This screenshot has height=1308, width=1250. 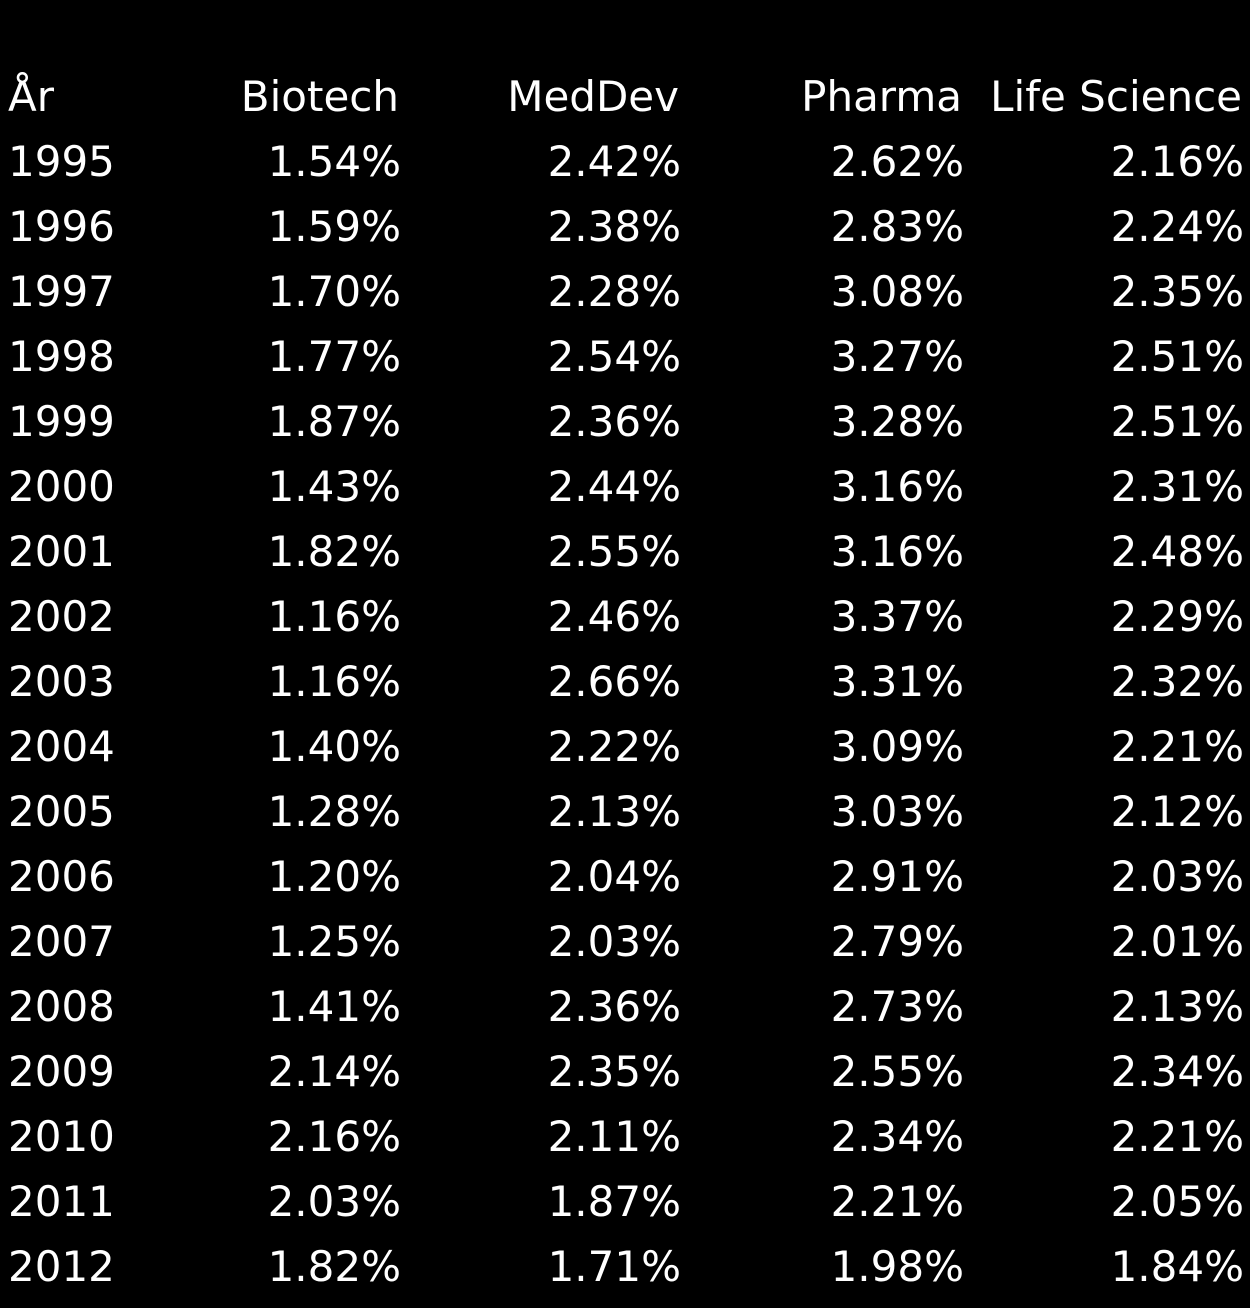 I want to click on column-header-biotech: Biotech, so click(x=319, y=96).